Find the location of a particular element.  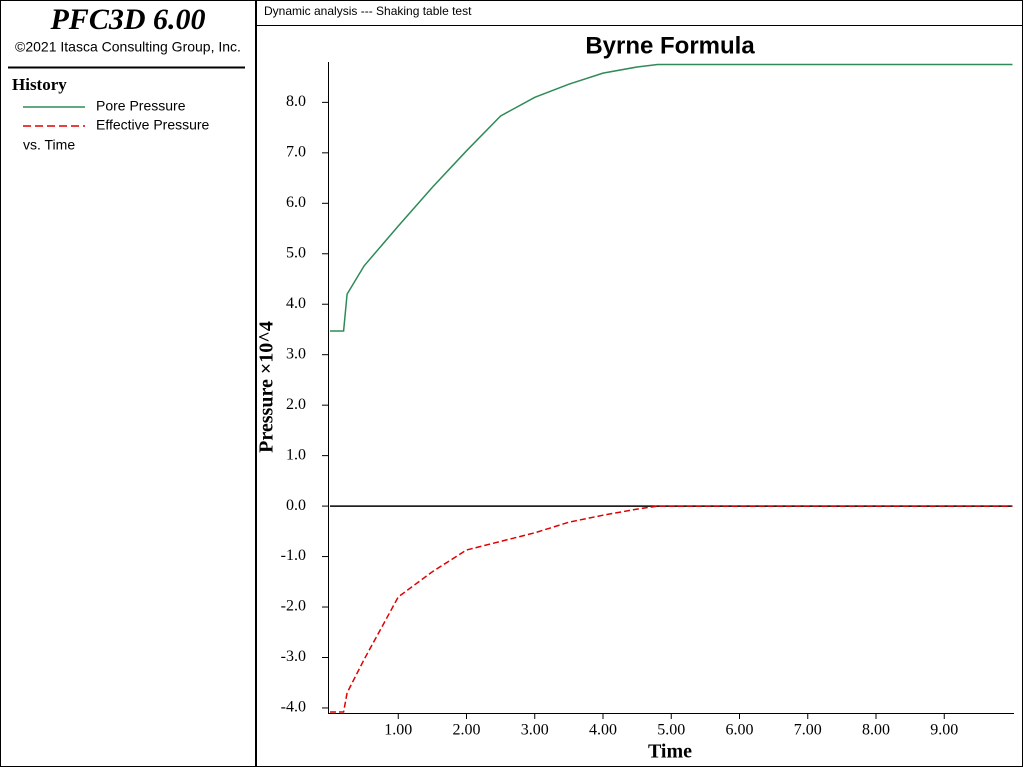

y-axis-label: Pressure ×10^4 is located at coordinates (267, 387).